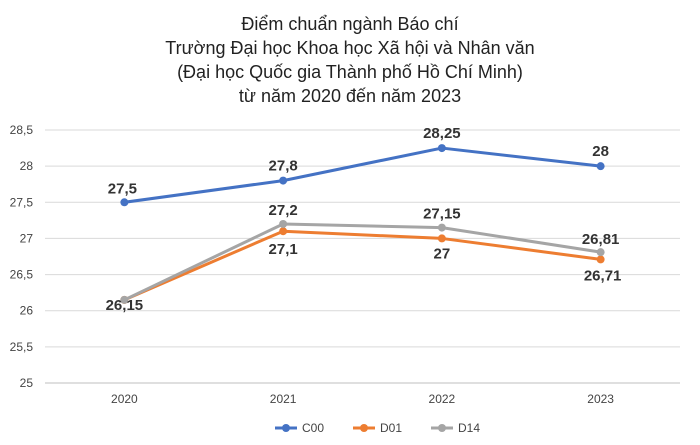  Describe the element at coordinates (313, 428) in the screenshot. I see `legend-label-c00: C00` at that location.